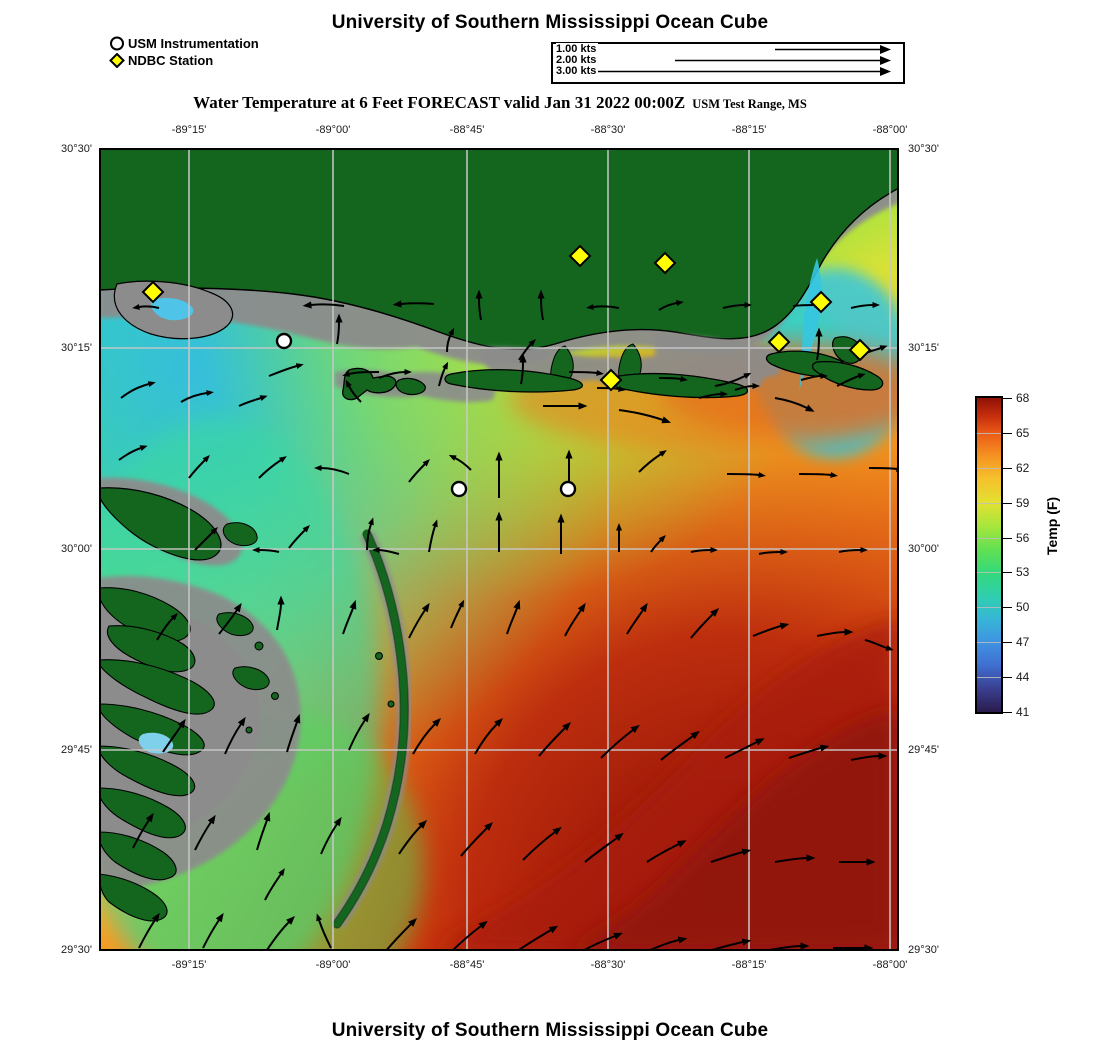 This screenshot has width=1100, height=1050. What do you see at coordinates (1052, 525) in the screenshot?
I see `colorbar-title: Temp (F)` at bounding box center [1052, 525].